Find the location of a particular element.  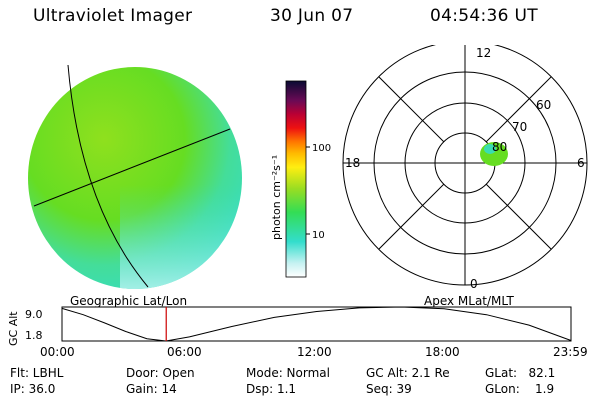

alt-plot-frame is located at coordinates (316, 324).